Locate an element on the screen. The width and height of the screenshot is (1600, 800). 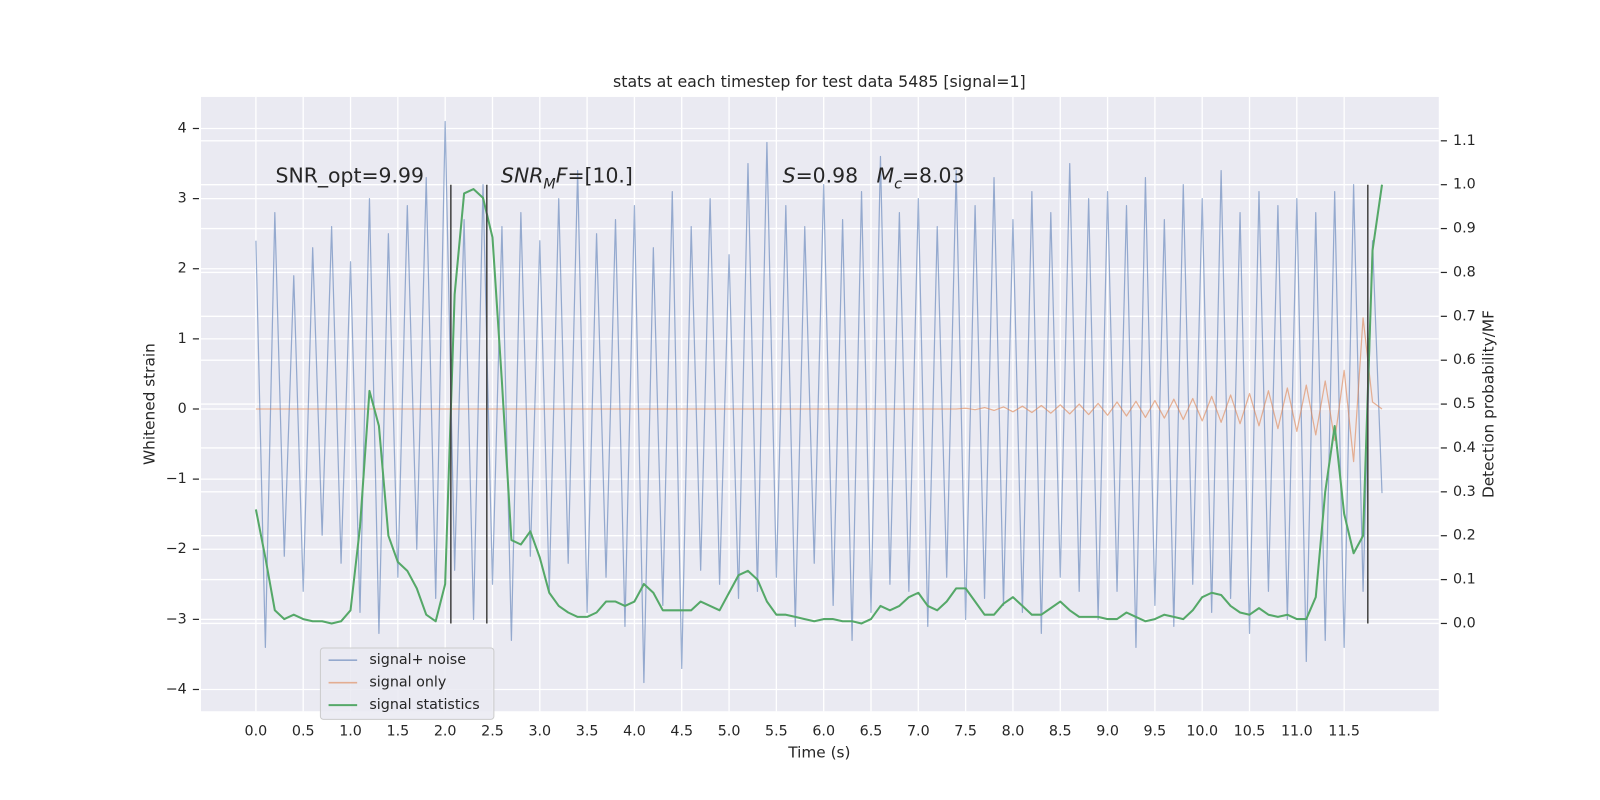
annotation: S=0.98 is located at coordinates (820, 176).